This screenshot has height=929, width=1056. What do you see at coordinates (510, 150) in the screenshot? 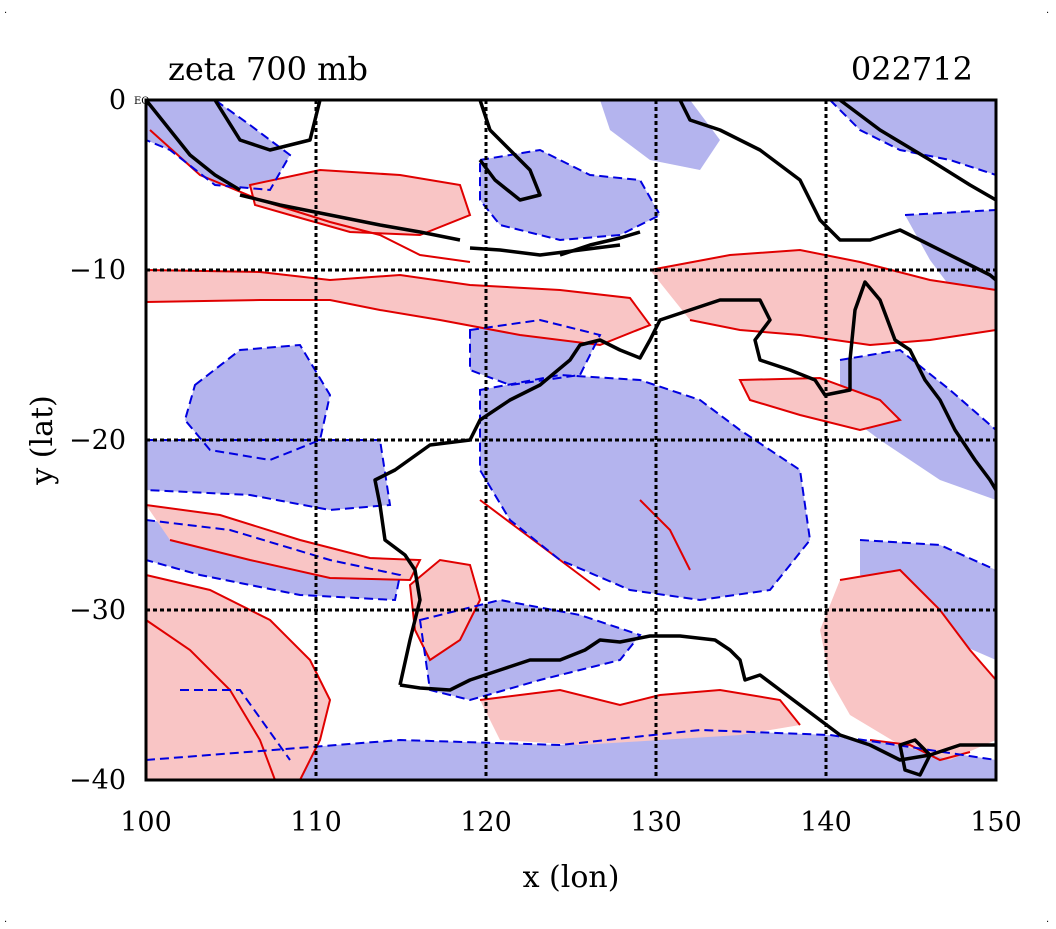
I see `coastline-sulawesi` at bounding box center [510, 150].